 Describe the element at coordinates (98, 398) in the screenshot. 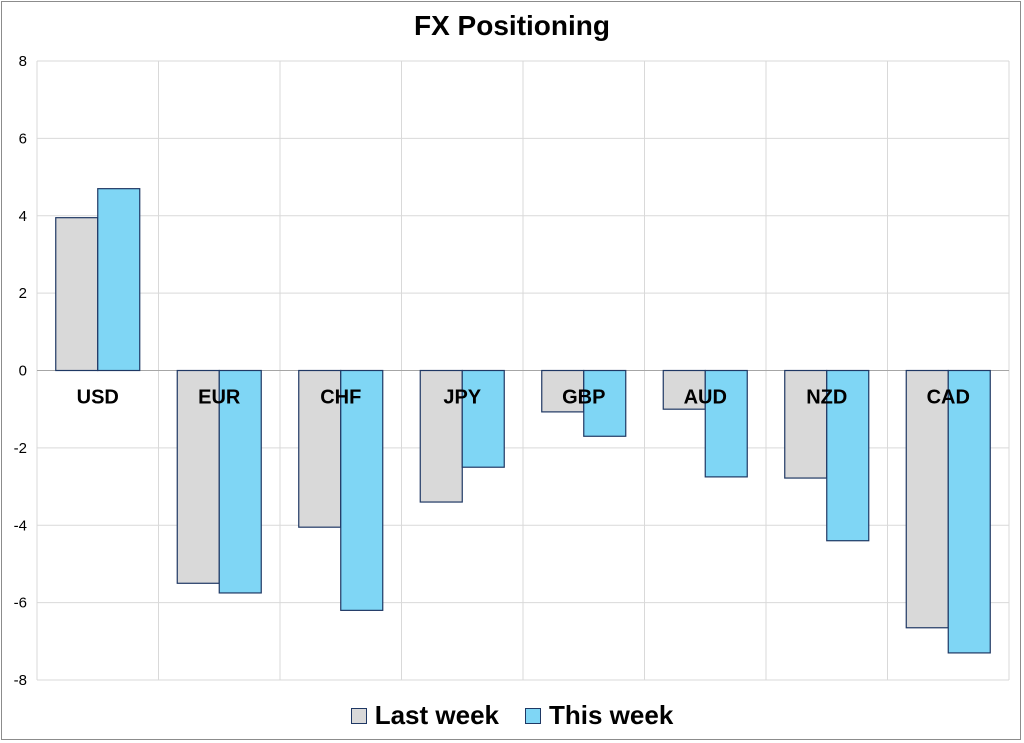

I see `category-label-usd: USD` at that location.